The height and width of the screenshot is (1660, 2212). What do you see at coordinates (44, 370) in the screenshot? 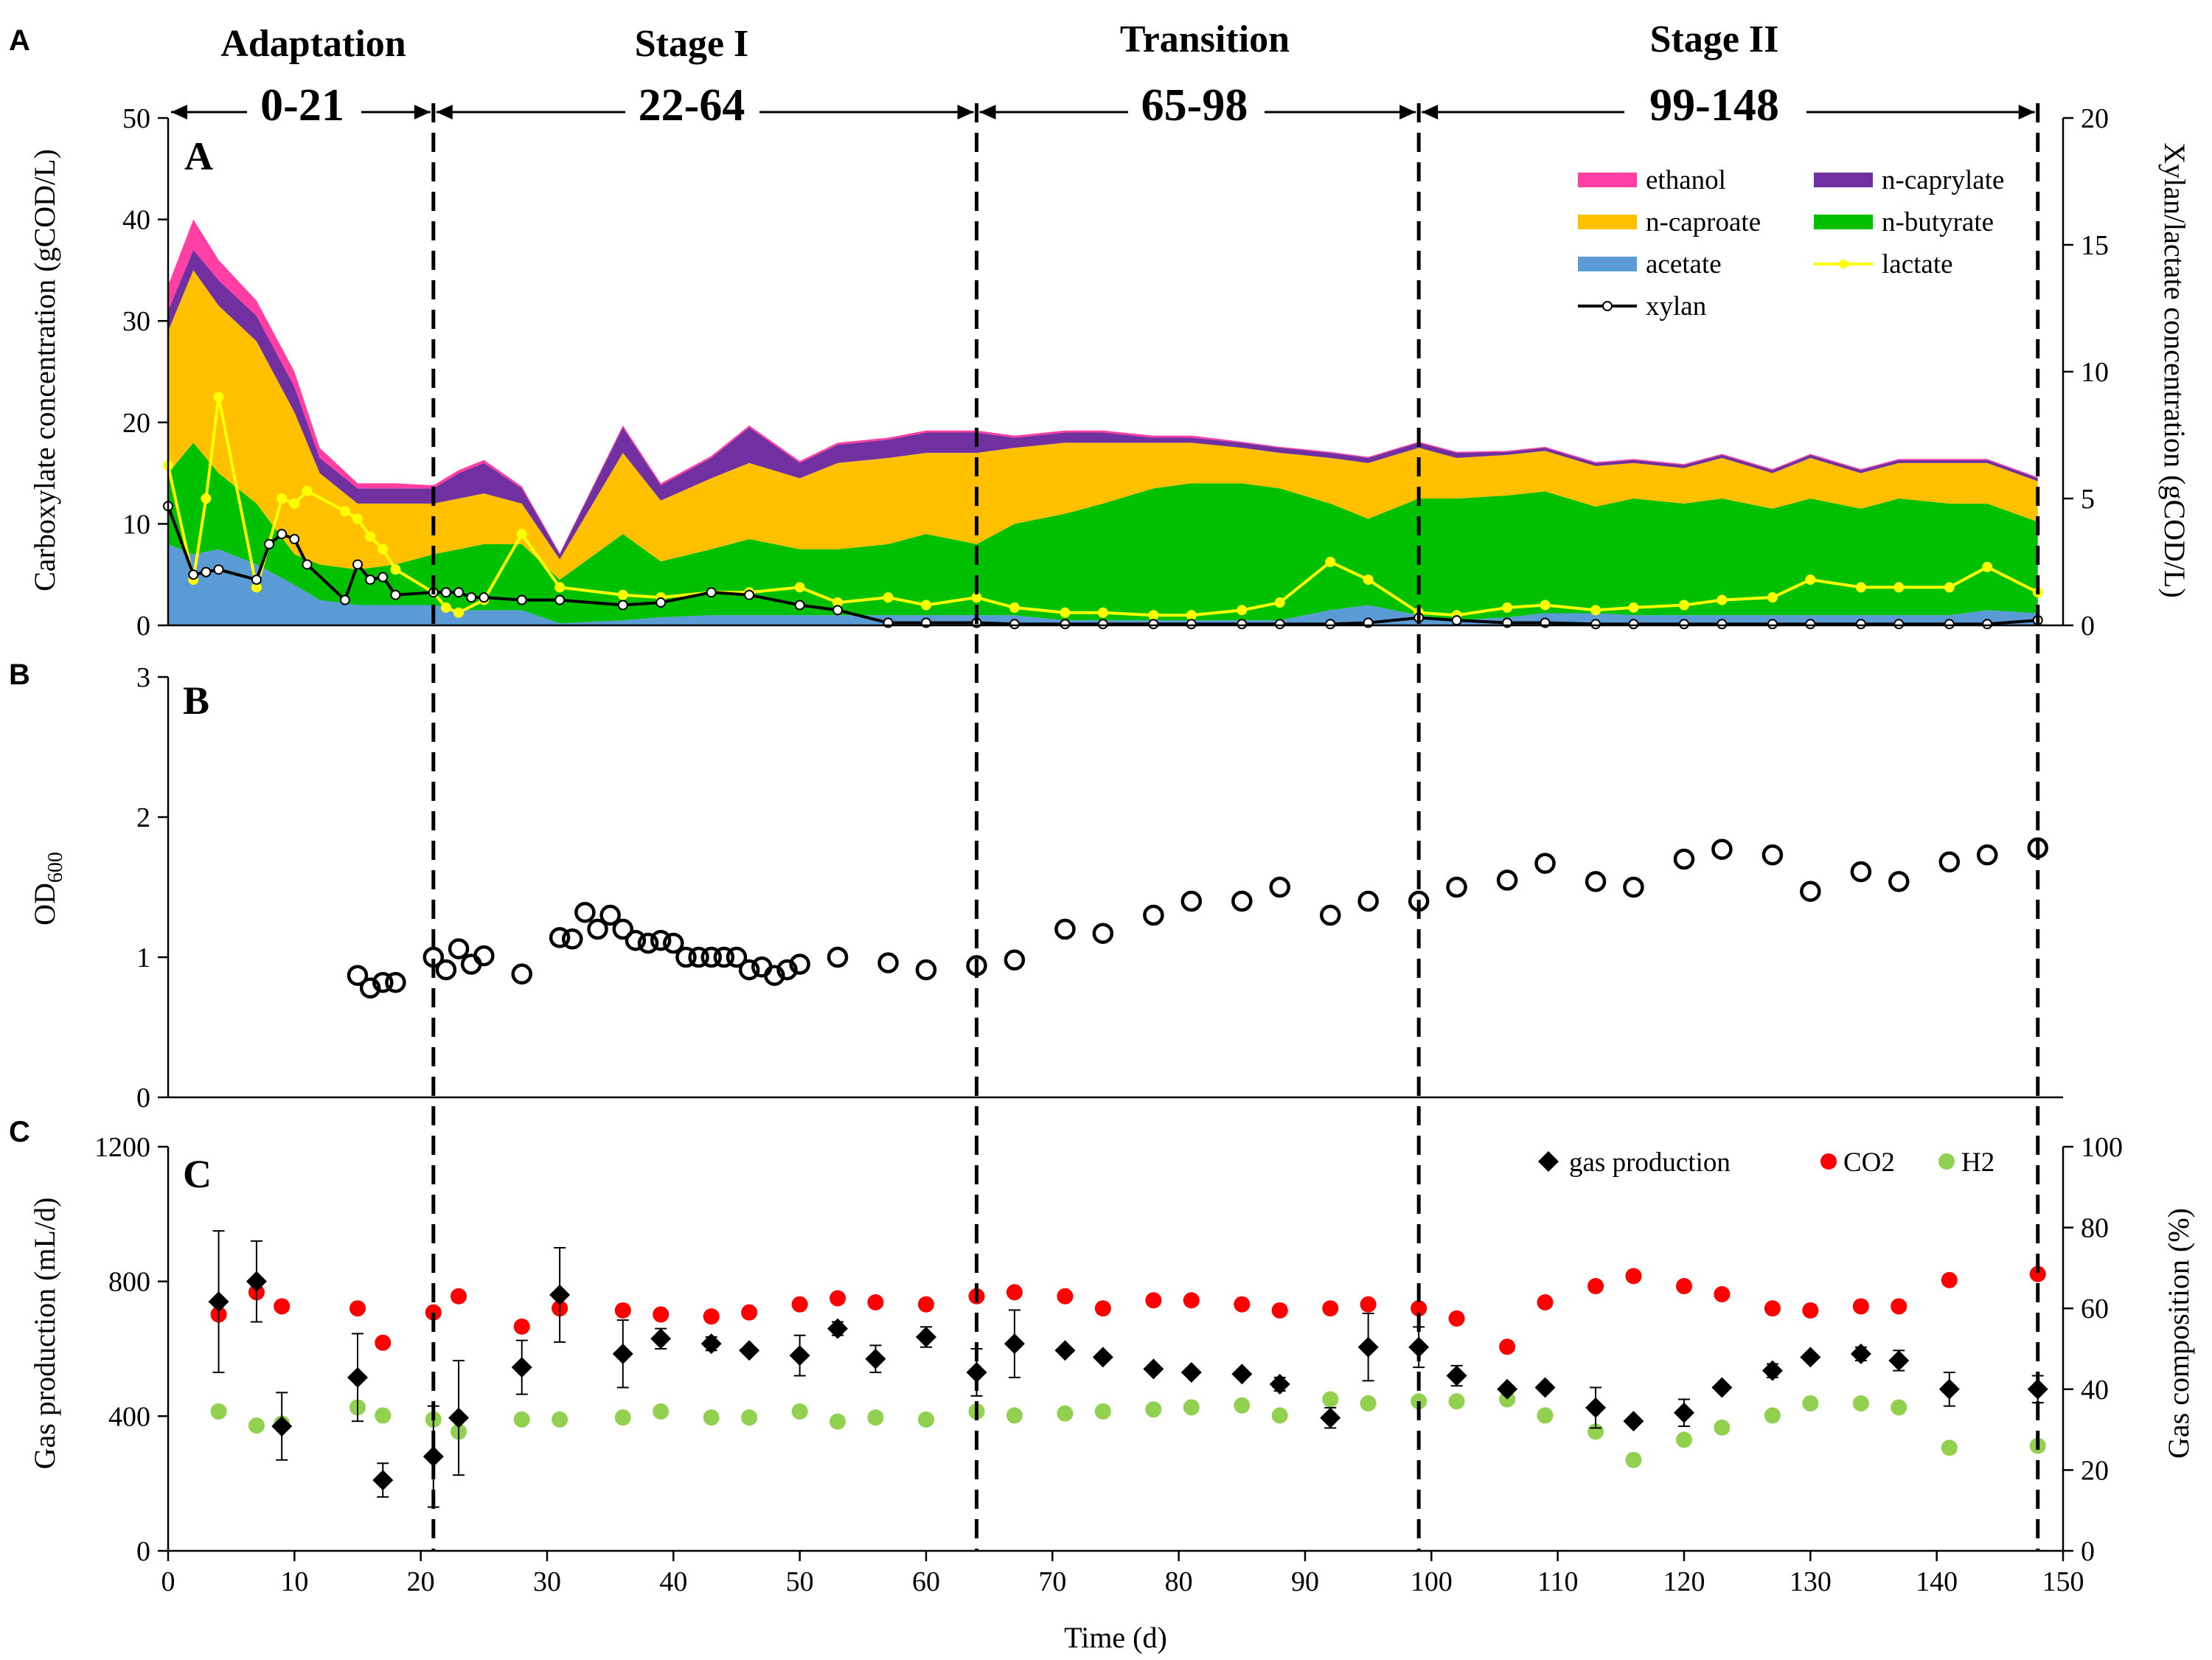
I see `panel-a-ylabel: Carboxylate concentration (gCOD/L)` at bounding box center [44, 370].